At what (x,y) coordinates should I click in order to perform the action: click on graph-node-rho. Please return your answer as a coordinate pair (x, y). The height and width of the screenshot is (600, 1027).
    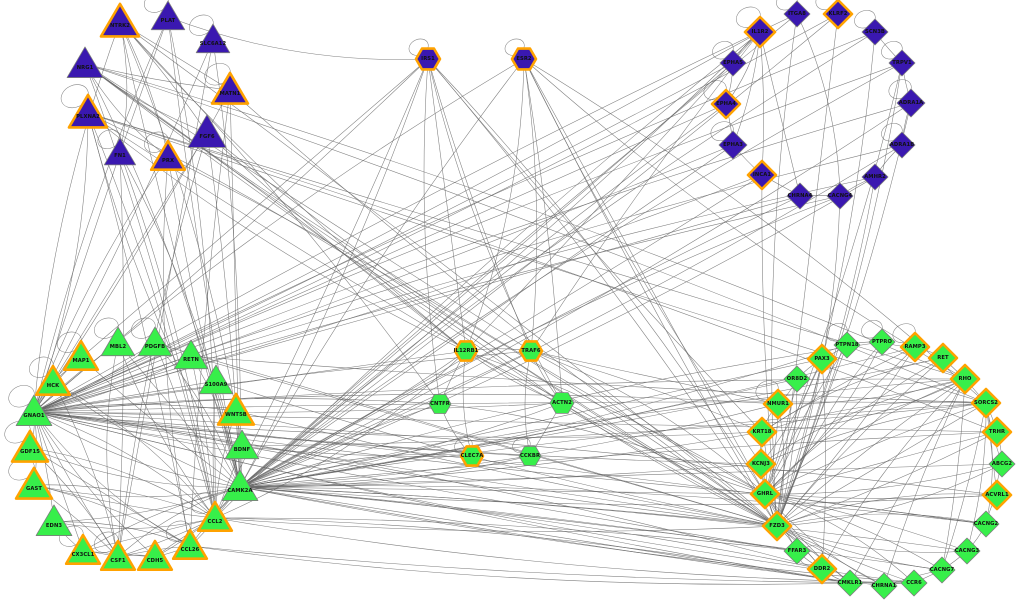
    Looking at the image, I should click on (965, 379).